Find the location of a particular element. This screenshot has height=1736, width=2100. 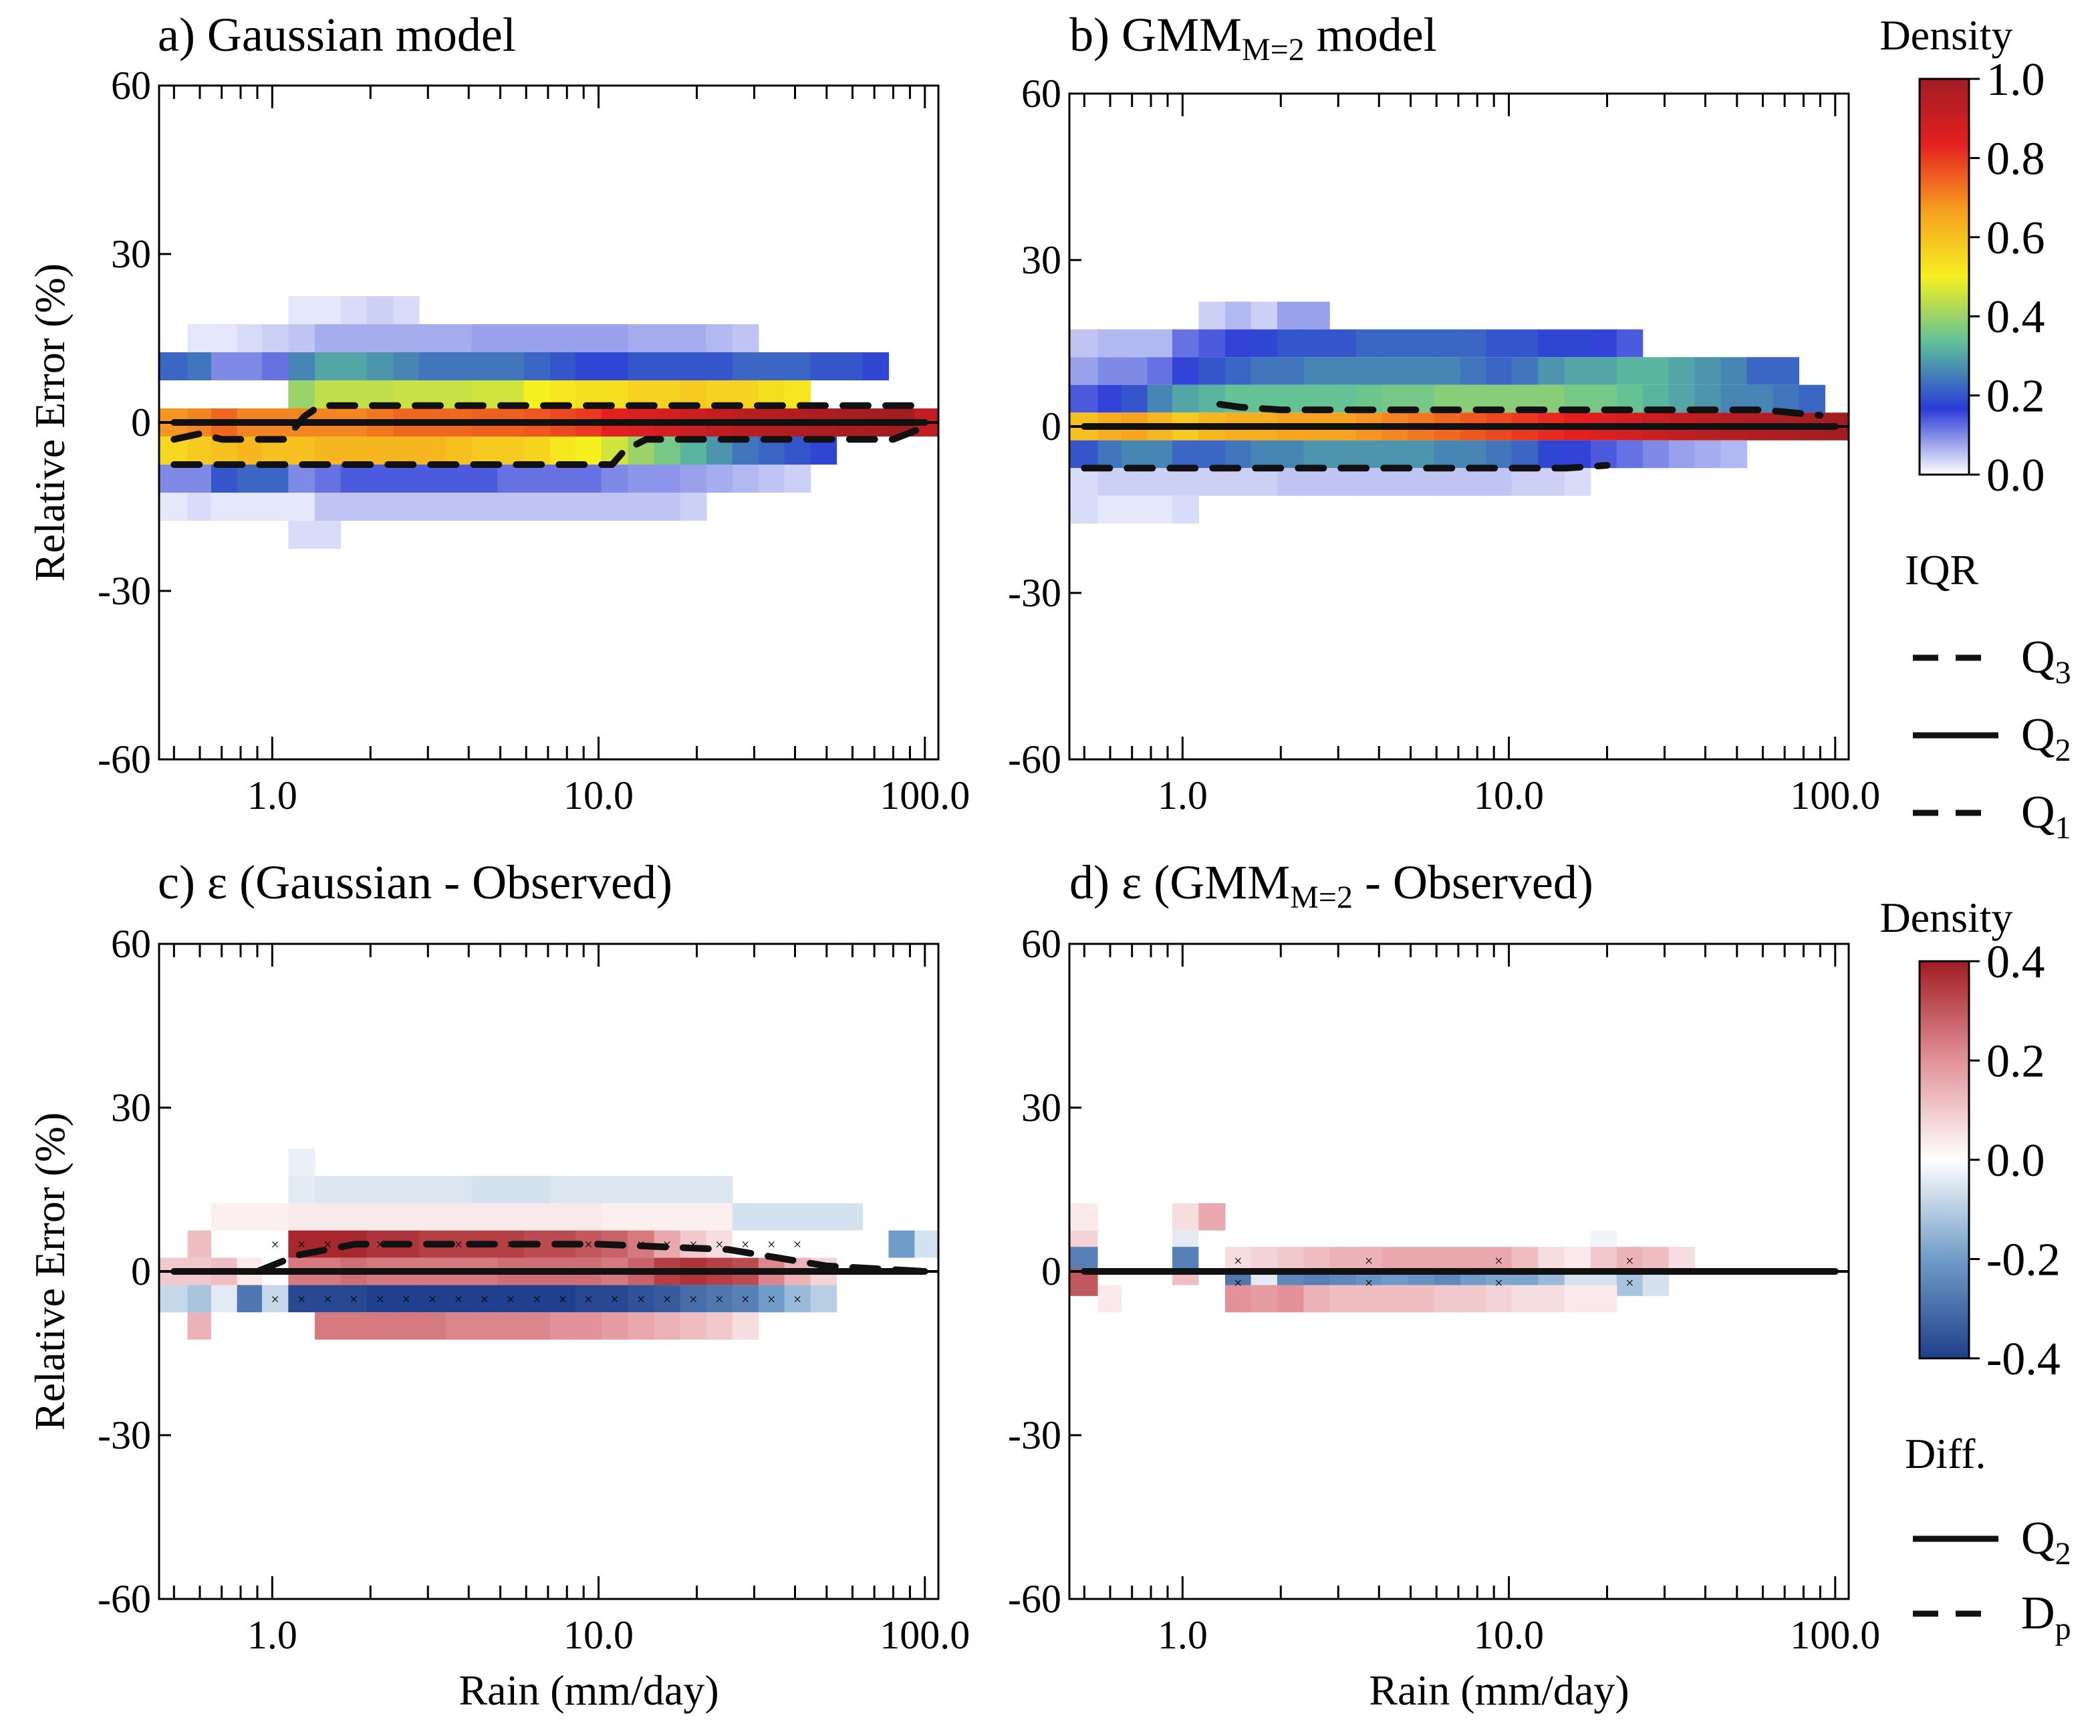

y-tick-label: -30 is located at coordinates (1034, 593).